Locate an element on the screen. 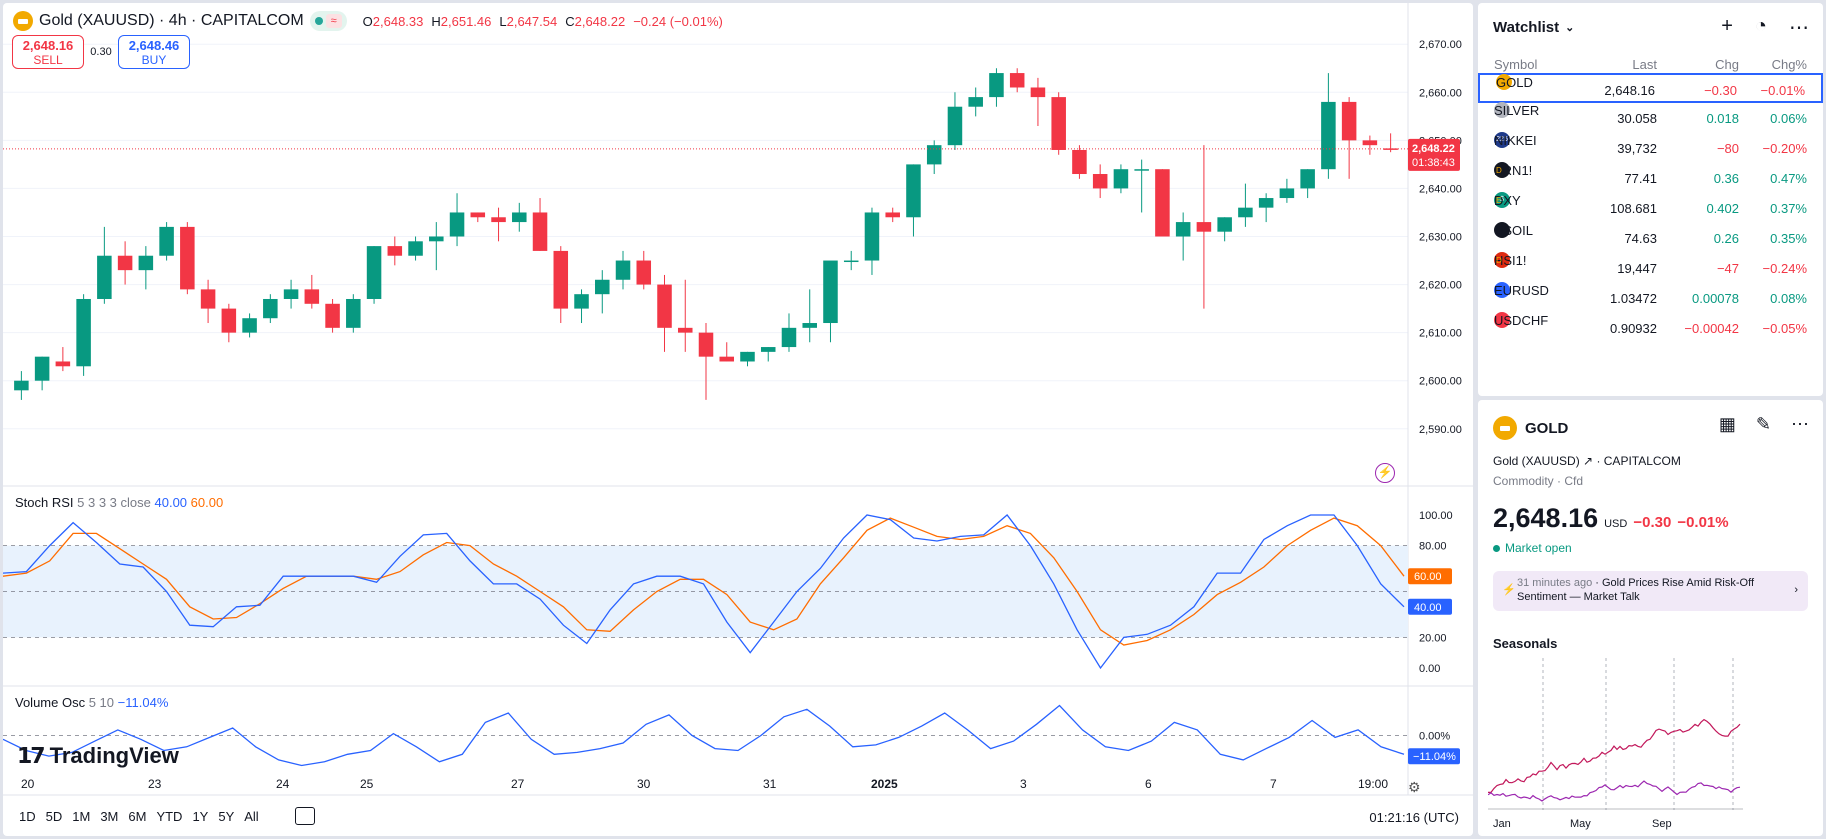  watchlist-chg: −47 is located at coordinates (1727, 268).